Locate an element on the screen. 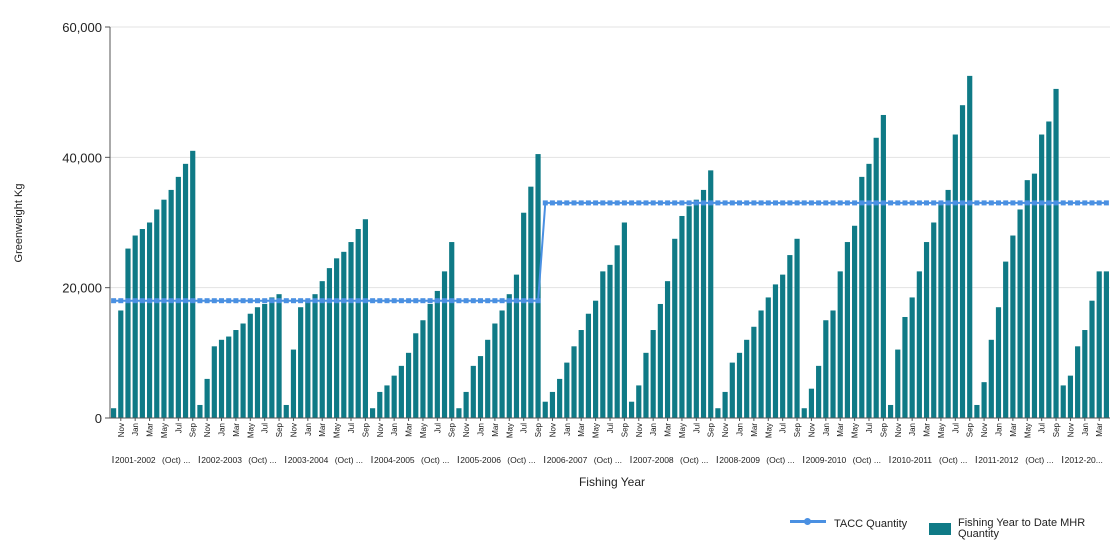  year-group-label: 2010-2011 is located at coordinates (912, 460).